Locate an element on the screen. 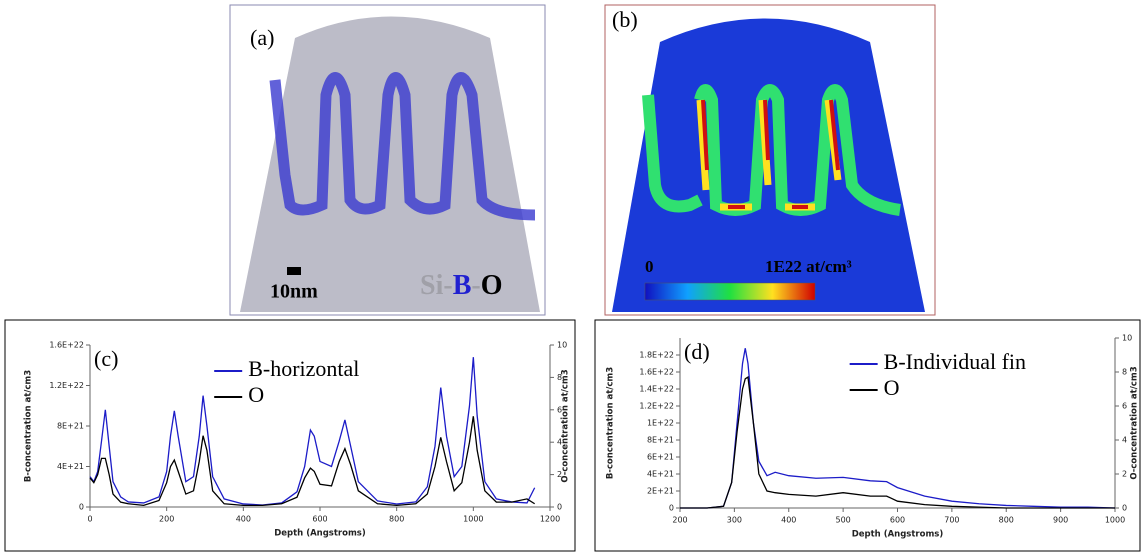 Image resolution: width=1143 pixels, height=559 pixels. colorbar-min: 0 is located at coordinates (649, 266).